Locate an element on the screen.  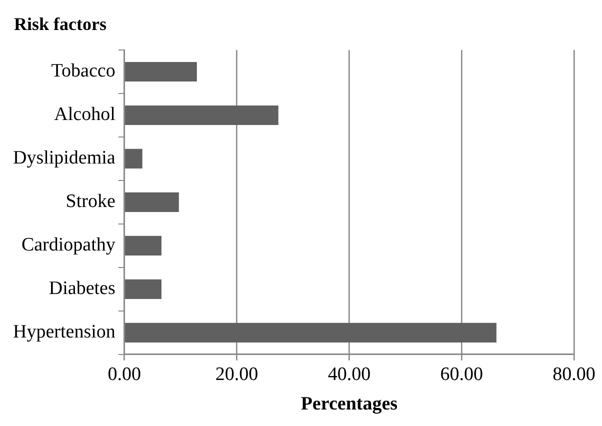
y-tick-label: Cardiopathy is located at coordinates (68, 245).